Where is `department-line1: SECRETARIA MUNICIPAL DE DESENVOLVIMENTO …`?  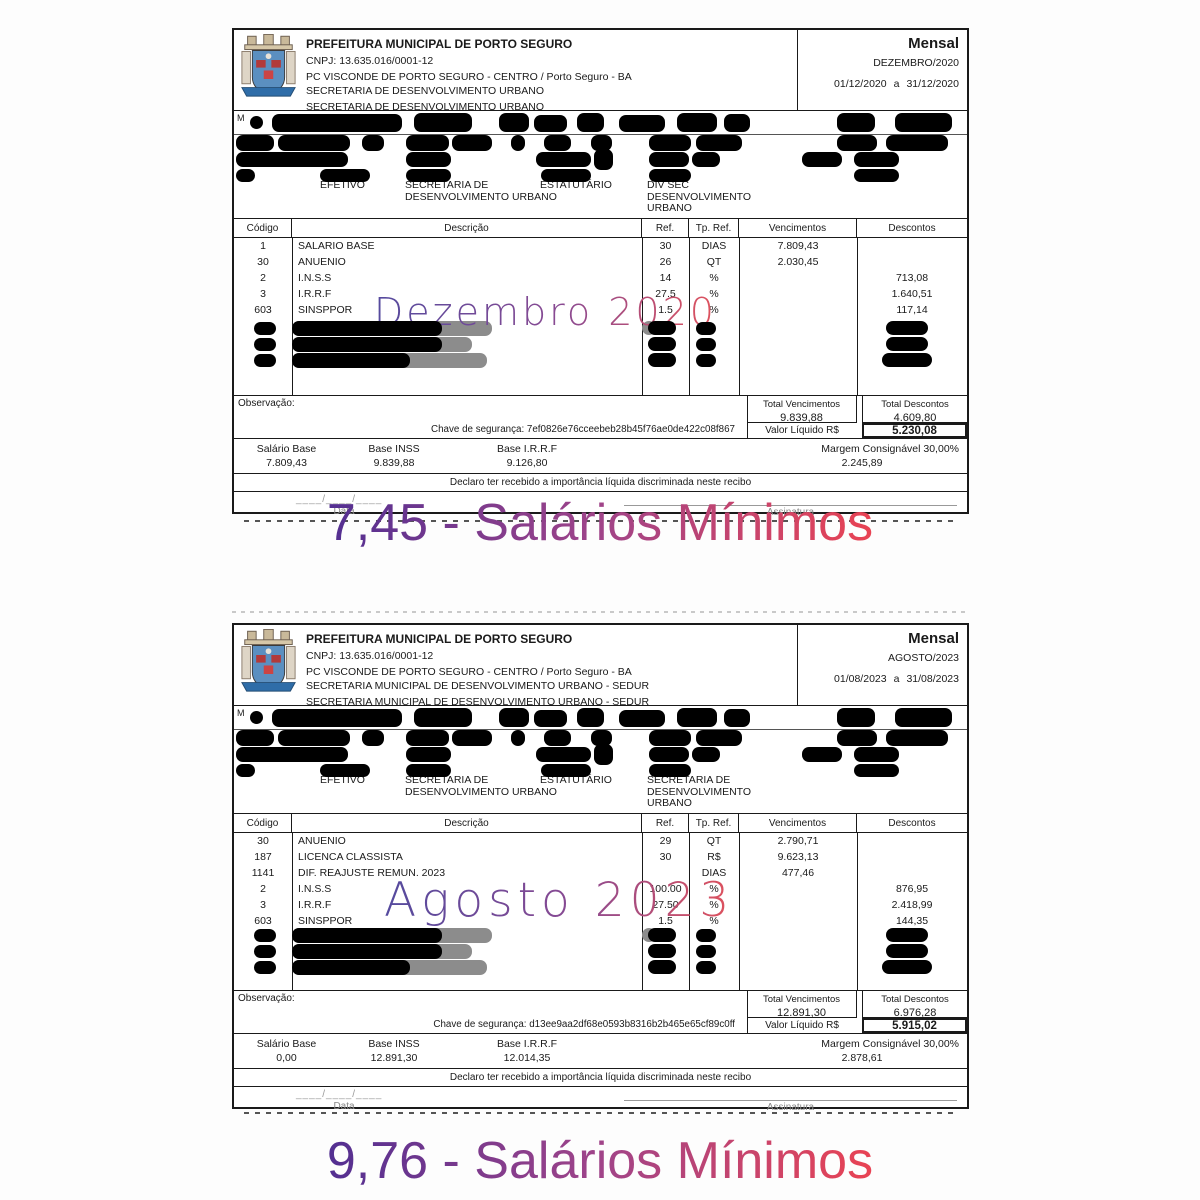
department-line1: SECRETARIA MUNICIPAL DE DESENVOLVIMENTO … is located at coordinates (478, 686).